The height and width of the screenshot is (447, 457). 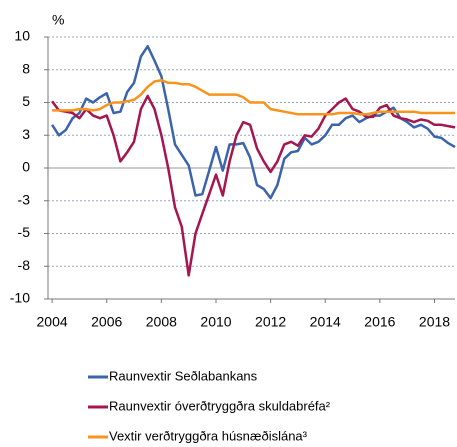 What do you see at coordinates (26, 101) in the screenshot?
I see `y-tick-label: 5` at bounding box center [26, 101].